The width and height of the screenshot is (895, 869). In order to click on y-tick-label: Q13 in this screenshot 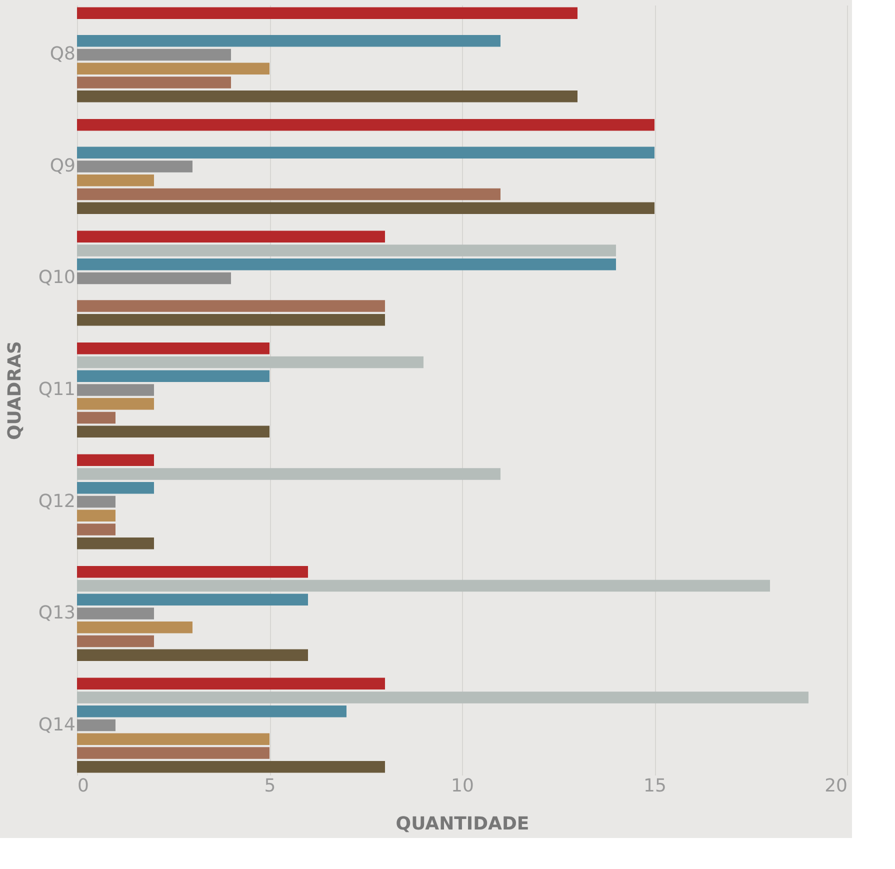, I will do `click(57, 613)`.